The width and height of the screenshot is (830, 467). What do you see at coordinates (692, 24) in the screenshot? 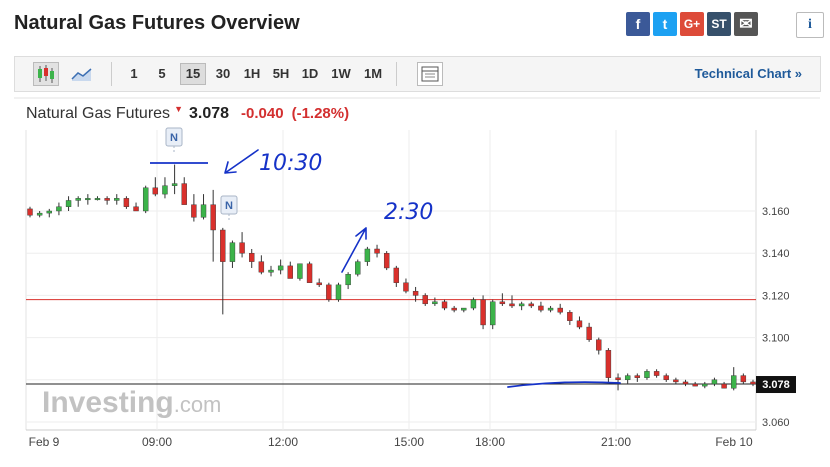
I see `google-plus-icon: G+` at bounding box center [692, 24].